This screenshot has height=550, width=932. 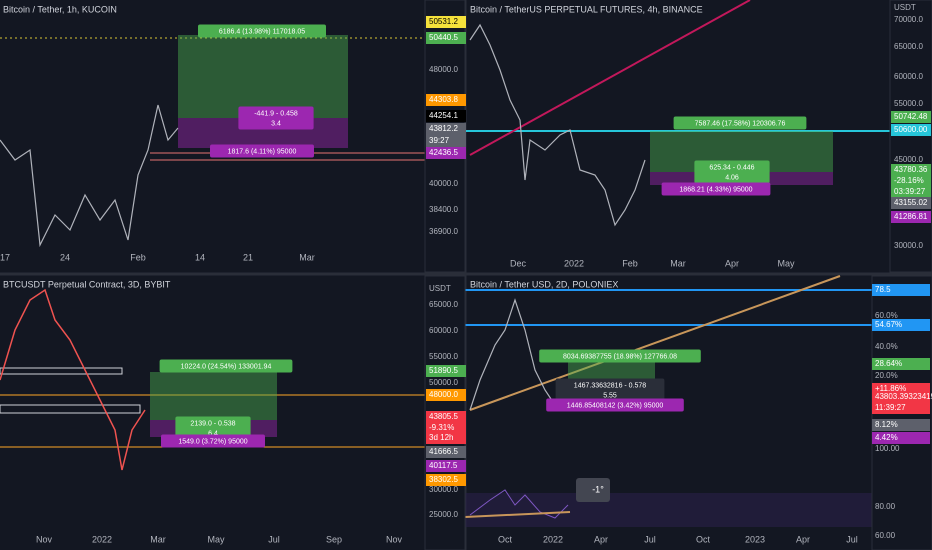 I want to click on price-label: 44254.1, so click(x=443, y=115).